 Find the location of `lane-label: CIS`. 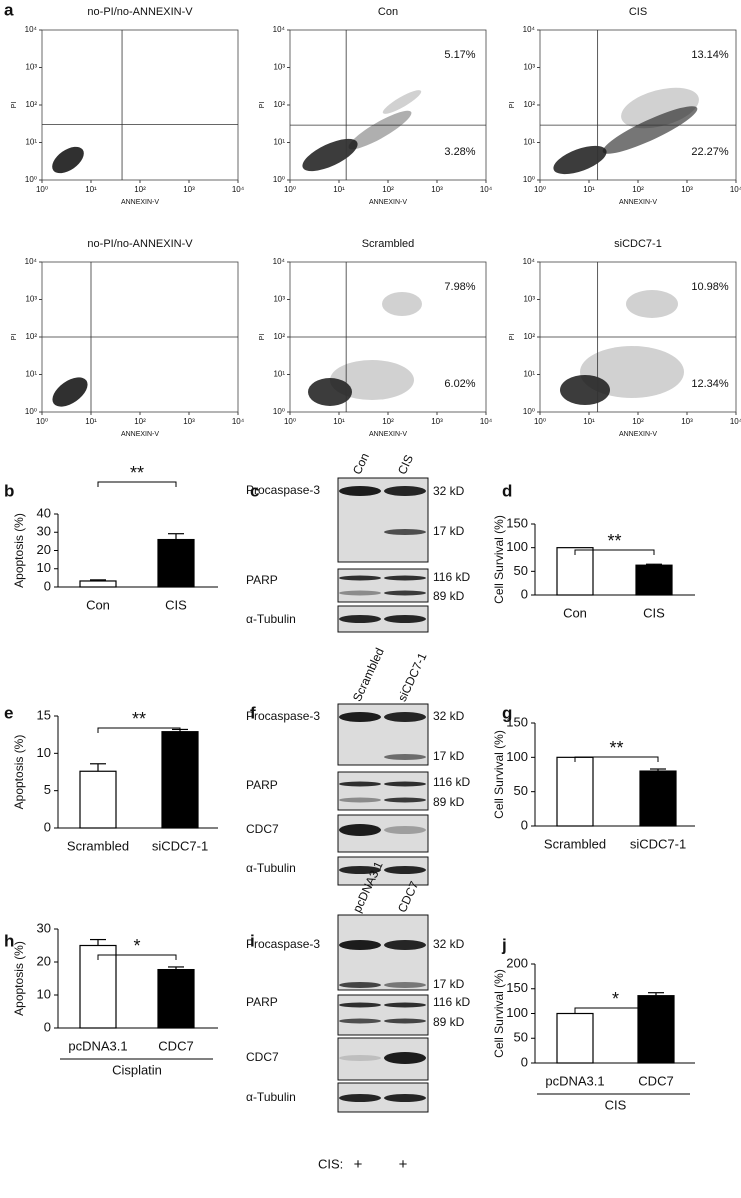

lane-label: CIS is located at coordinates (405, 465).